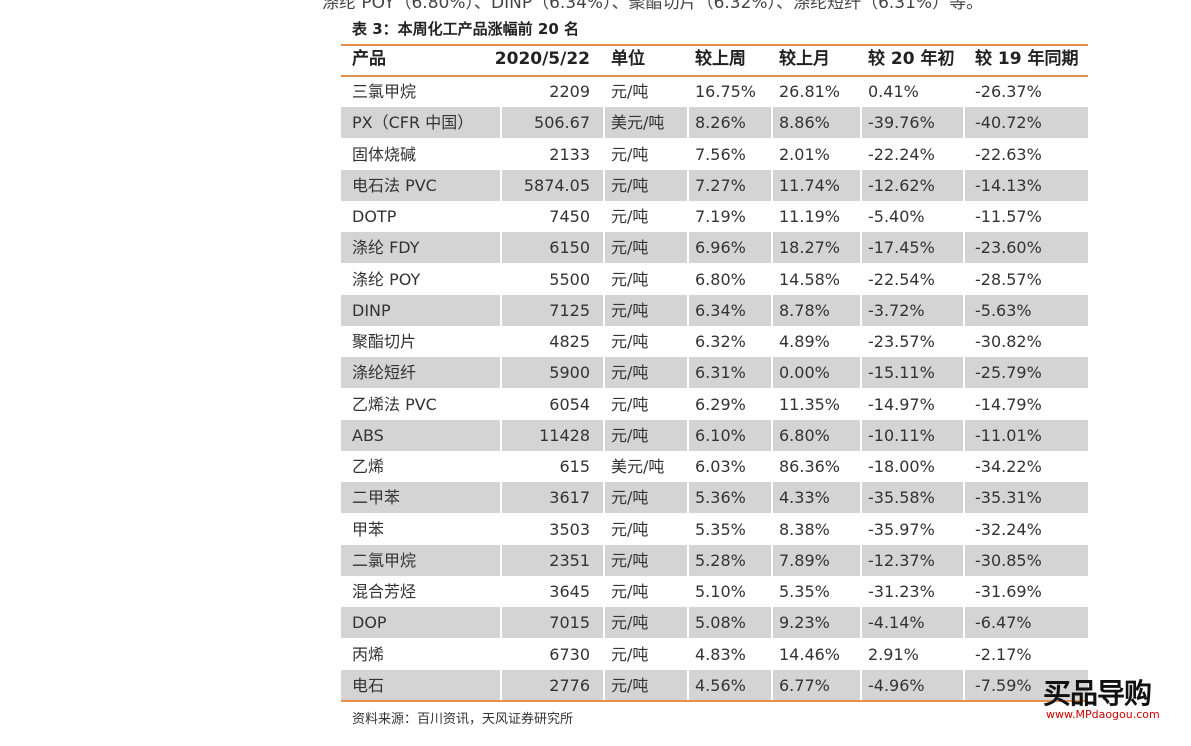 The width and height of the screenshot is (1191, 746). Describe the element at coordinates (911, 59) in the screenshot. I see `column-header: 较 20 年初` at that location.